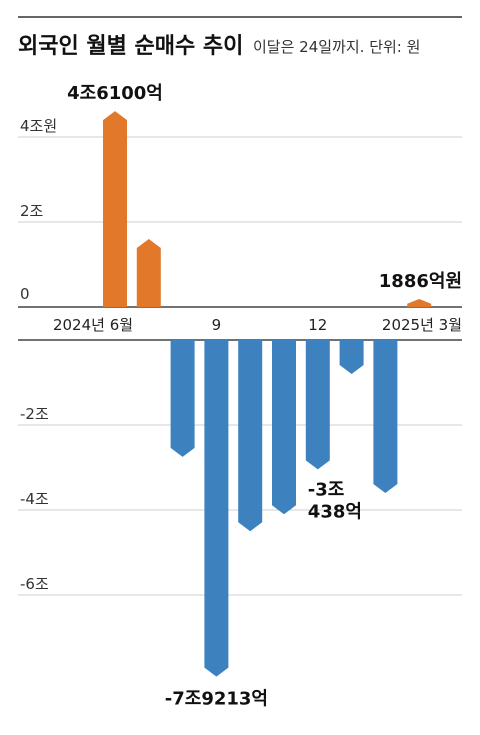 Image resolution: width=480 pixels, height=735 pixels. What do you see at coordinates (217, 325) in the screenshot?
I see `x-tick-label: 9` at bounding box center [217, 325].